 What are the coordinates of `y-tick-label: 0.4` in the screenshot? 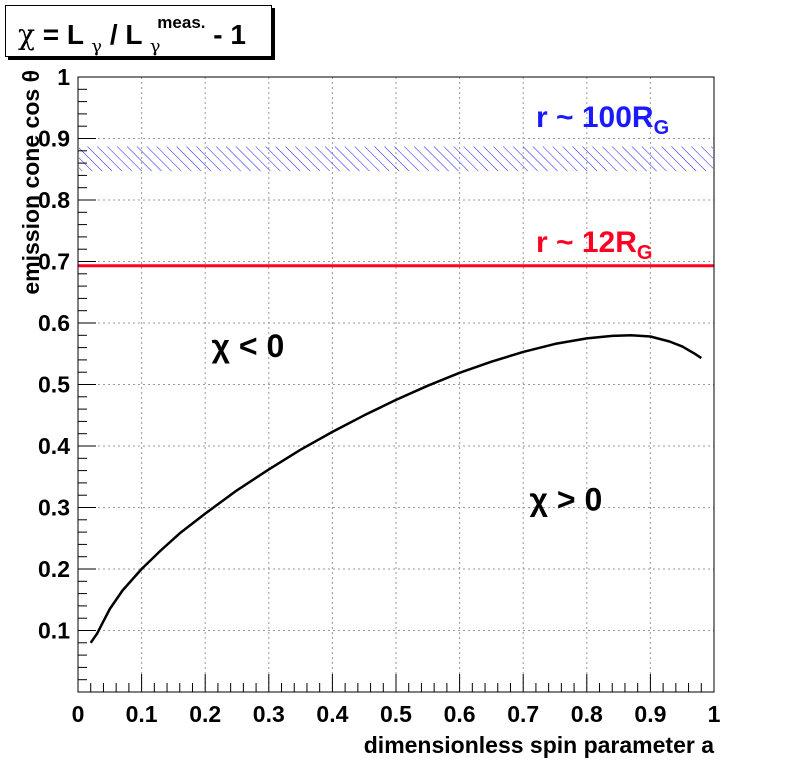 It's located at (54, 446).